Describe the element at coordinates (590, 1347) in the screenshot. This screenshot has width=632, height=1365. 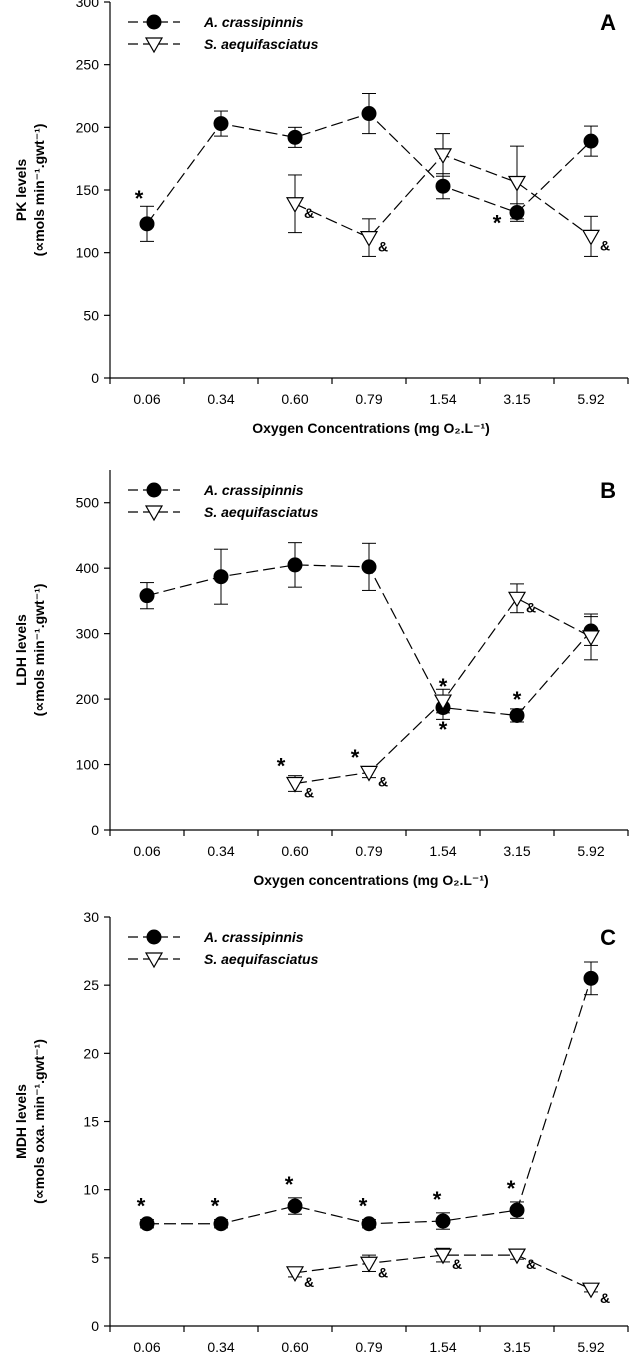
I see `x-tick-label: 5.92` at that location.